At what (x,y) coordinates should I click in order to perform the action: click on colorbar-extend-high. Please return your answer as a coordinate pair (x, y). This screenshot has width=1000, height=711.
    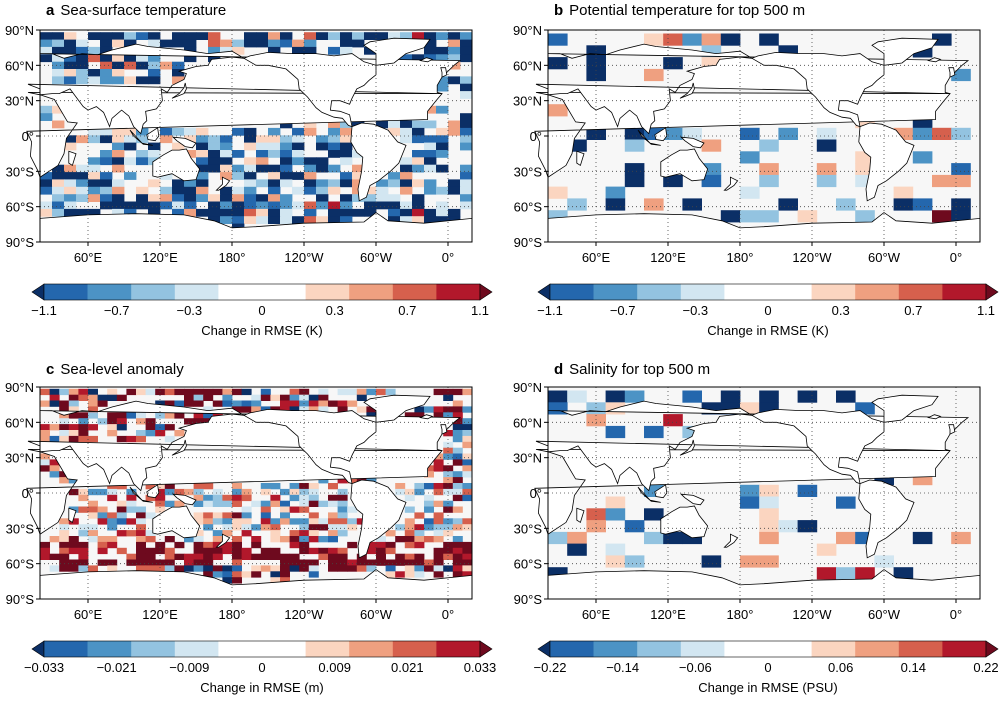
    Looking at the image, I should click on (992, 649).